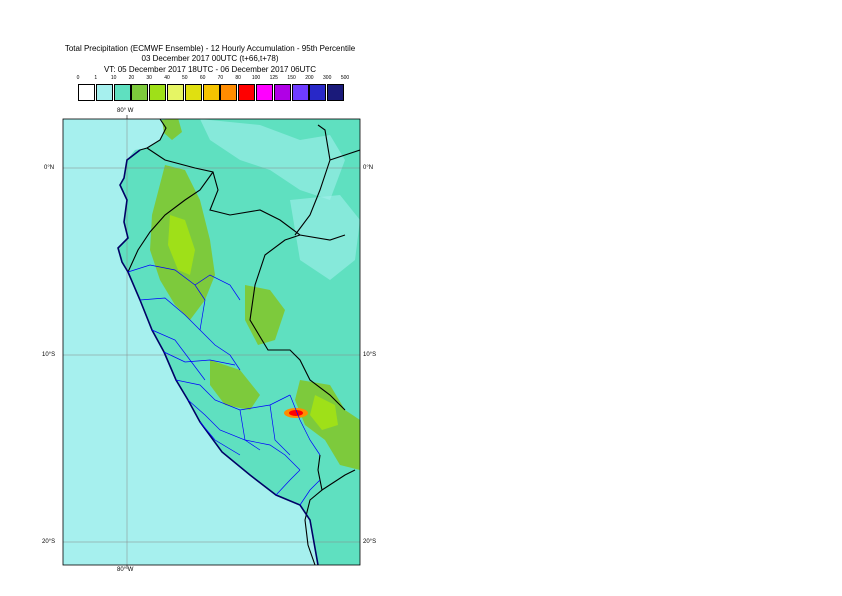 The image size is (842, 596). I want to click on legend-tick-label: 500, so click(345, 78).